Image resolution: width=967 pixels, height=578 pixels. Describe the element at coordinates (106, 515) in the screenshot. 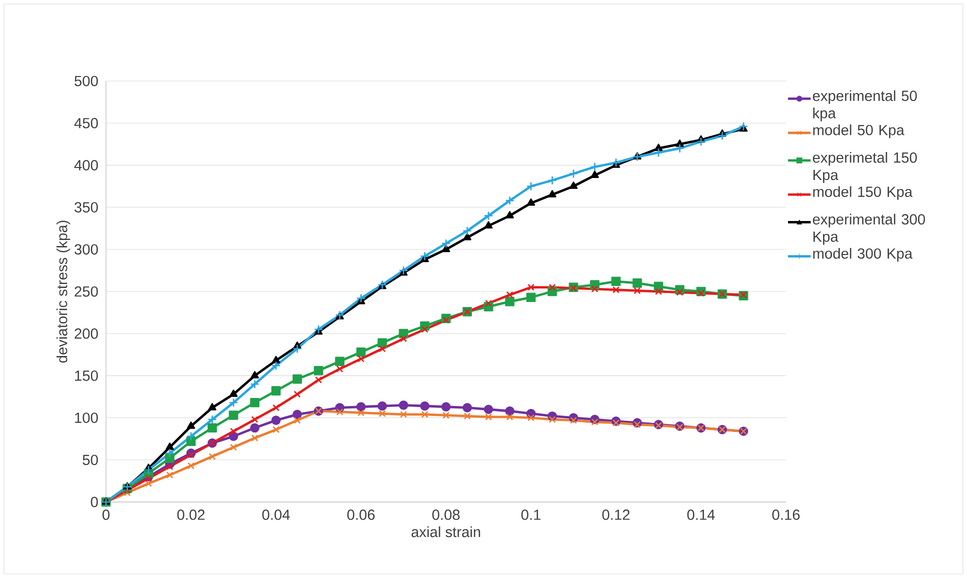

I see `x-tick-label: 0` at that location.